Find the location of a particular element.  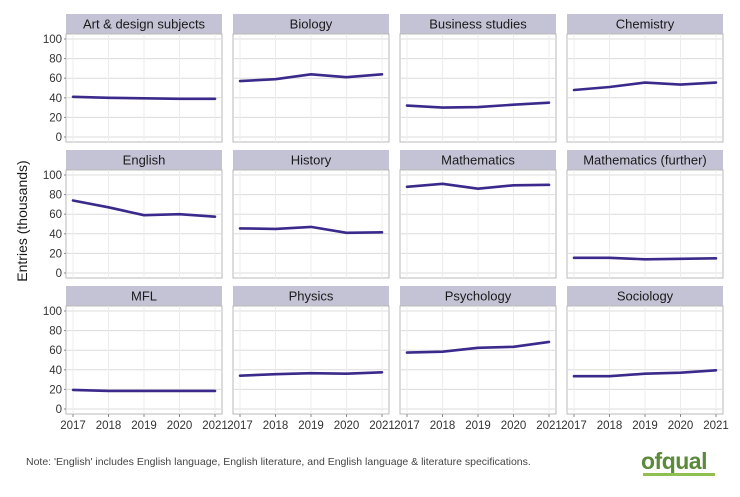

facet-panel: MFL 0 20 40 60 80 100 2017 2018 2019 2020 2021 is located at coordinates (135, 359).